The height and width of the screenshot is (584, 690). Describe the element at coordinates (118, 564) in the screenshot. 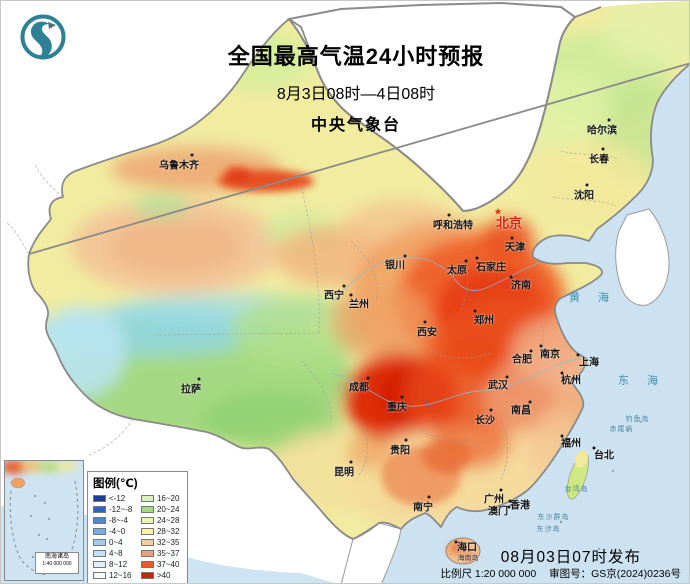

I see `legend-range-label: 8~12` at that location.